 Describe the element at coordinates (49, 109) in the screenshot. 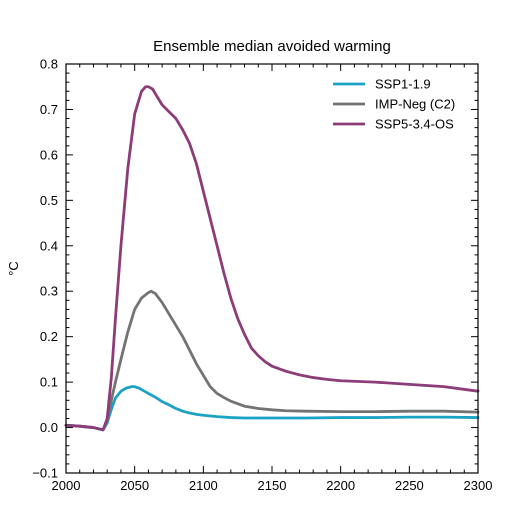

I see `y-tick-label: 0.7` at that location.